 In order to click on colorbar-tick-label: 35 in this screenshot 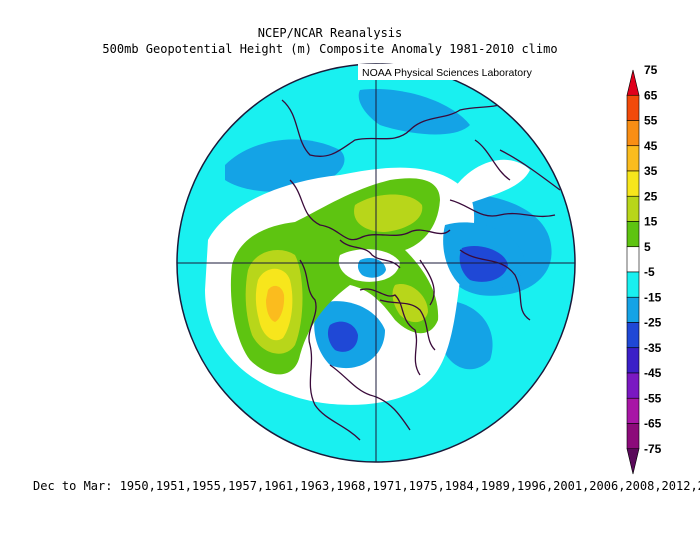, I will do `click(651, 171)`.